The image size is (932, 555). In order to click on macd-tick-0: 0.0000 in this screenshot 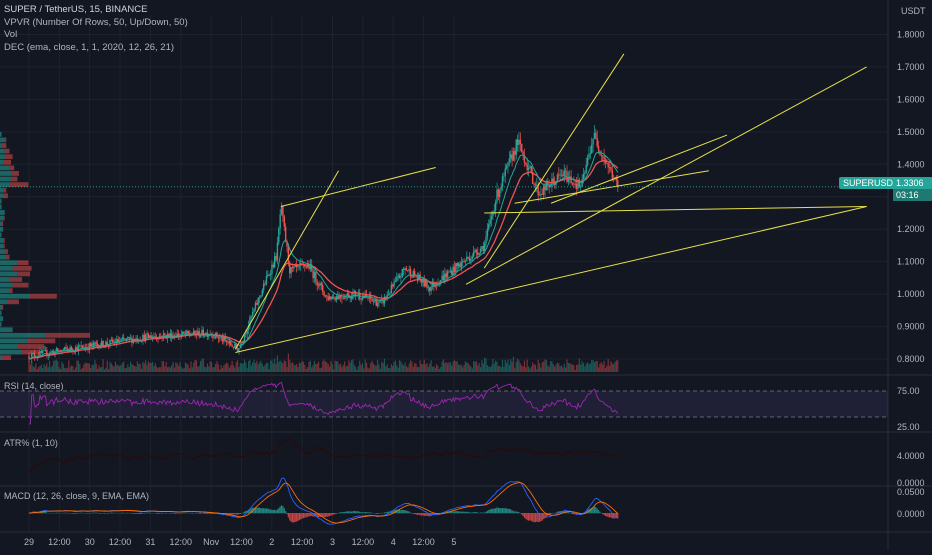, I will do `click(911, 514)`.